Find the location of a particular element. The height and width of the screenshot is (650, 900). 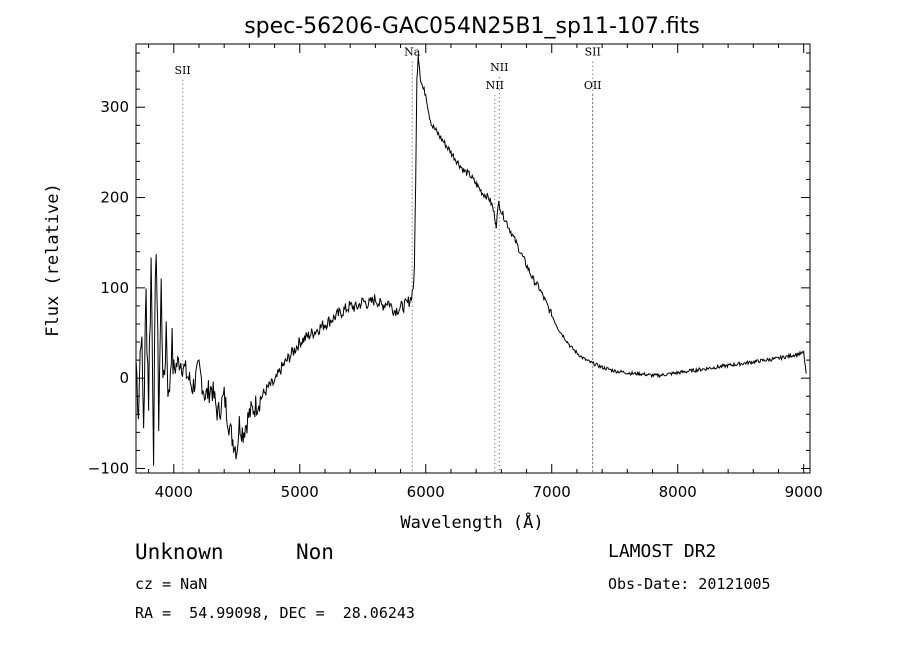

x-tick-label: 9000 is located at coordinates (804, 492).